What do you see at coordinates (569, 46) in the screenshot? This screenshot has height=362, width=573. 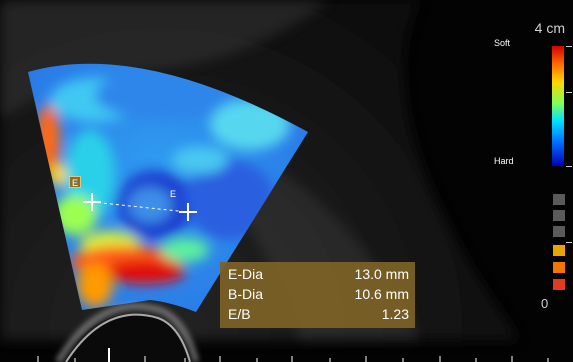 I see `color-bar-top-tick` at bounding box center [569, 46].